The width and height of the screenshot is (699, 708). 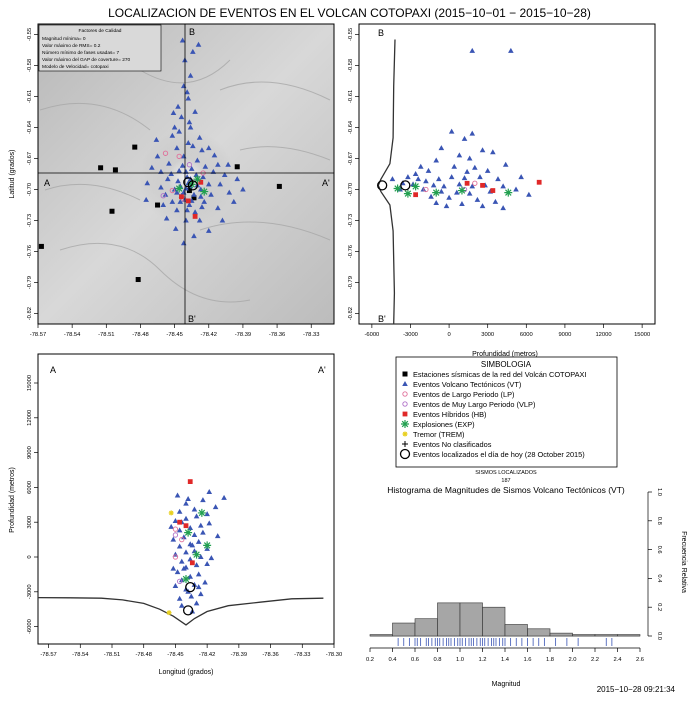 What do you see at coordinates (506, 364) in the screenshot?
I see `legend-title: SIMBOLOGIA` at bounding box center [506, 364].